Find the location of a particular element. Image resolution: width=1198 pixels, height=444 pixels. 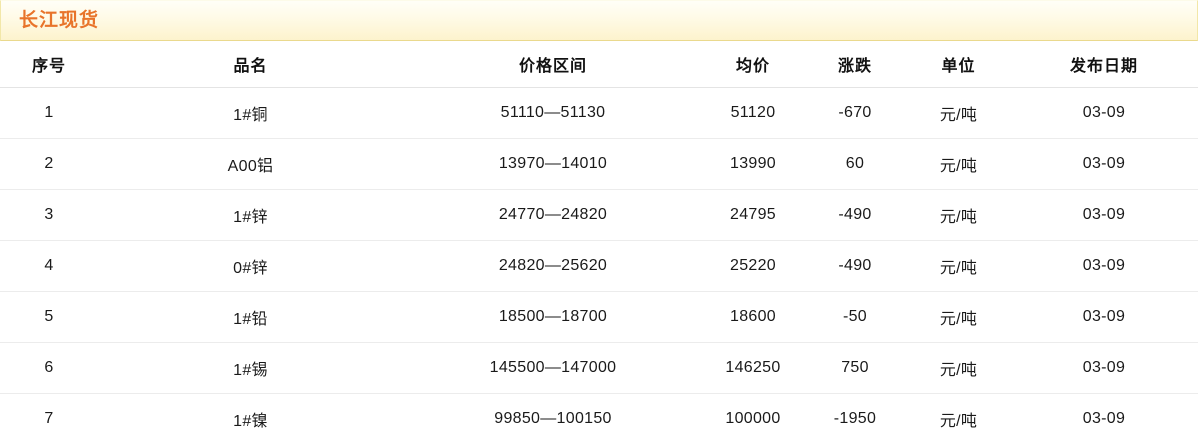

cell-change: 750 is located at coordinates (855, 368).